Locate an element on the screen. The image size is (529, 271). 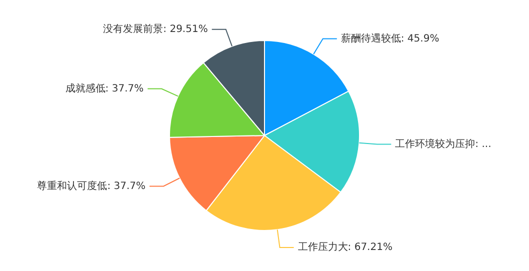
slice-label: 薪酬待遇较低: 45.9% is located at coordinates (390, 38).